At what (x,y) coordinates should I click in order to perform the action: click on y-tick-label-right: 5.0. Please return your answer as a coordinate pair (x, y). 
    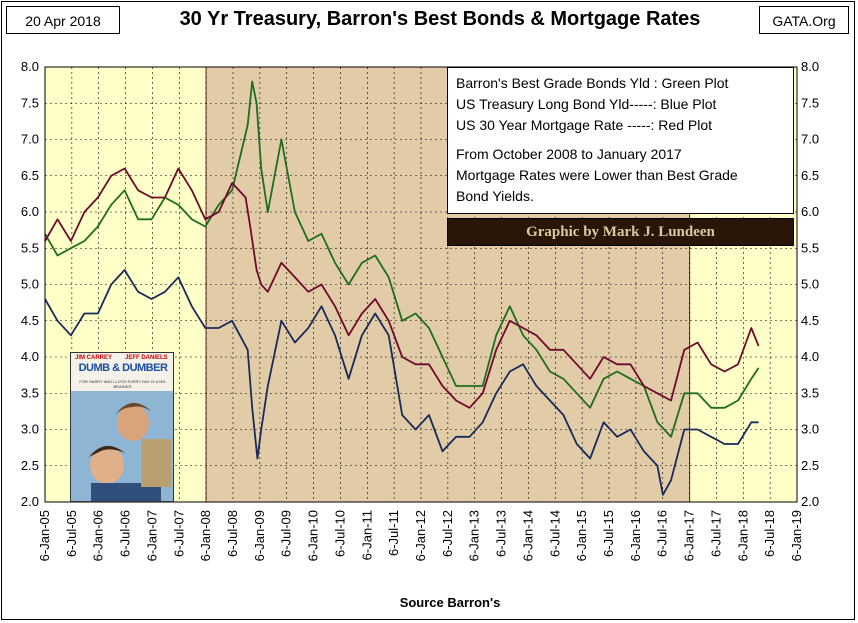
    Looking at the image, I should click on (810, 284).